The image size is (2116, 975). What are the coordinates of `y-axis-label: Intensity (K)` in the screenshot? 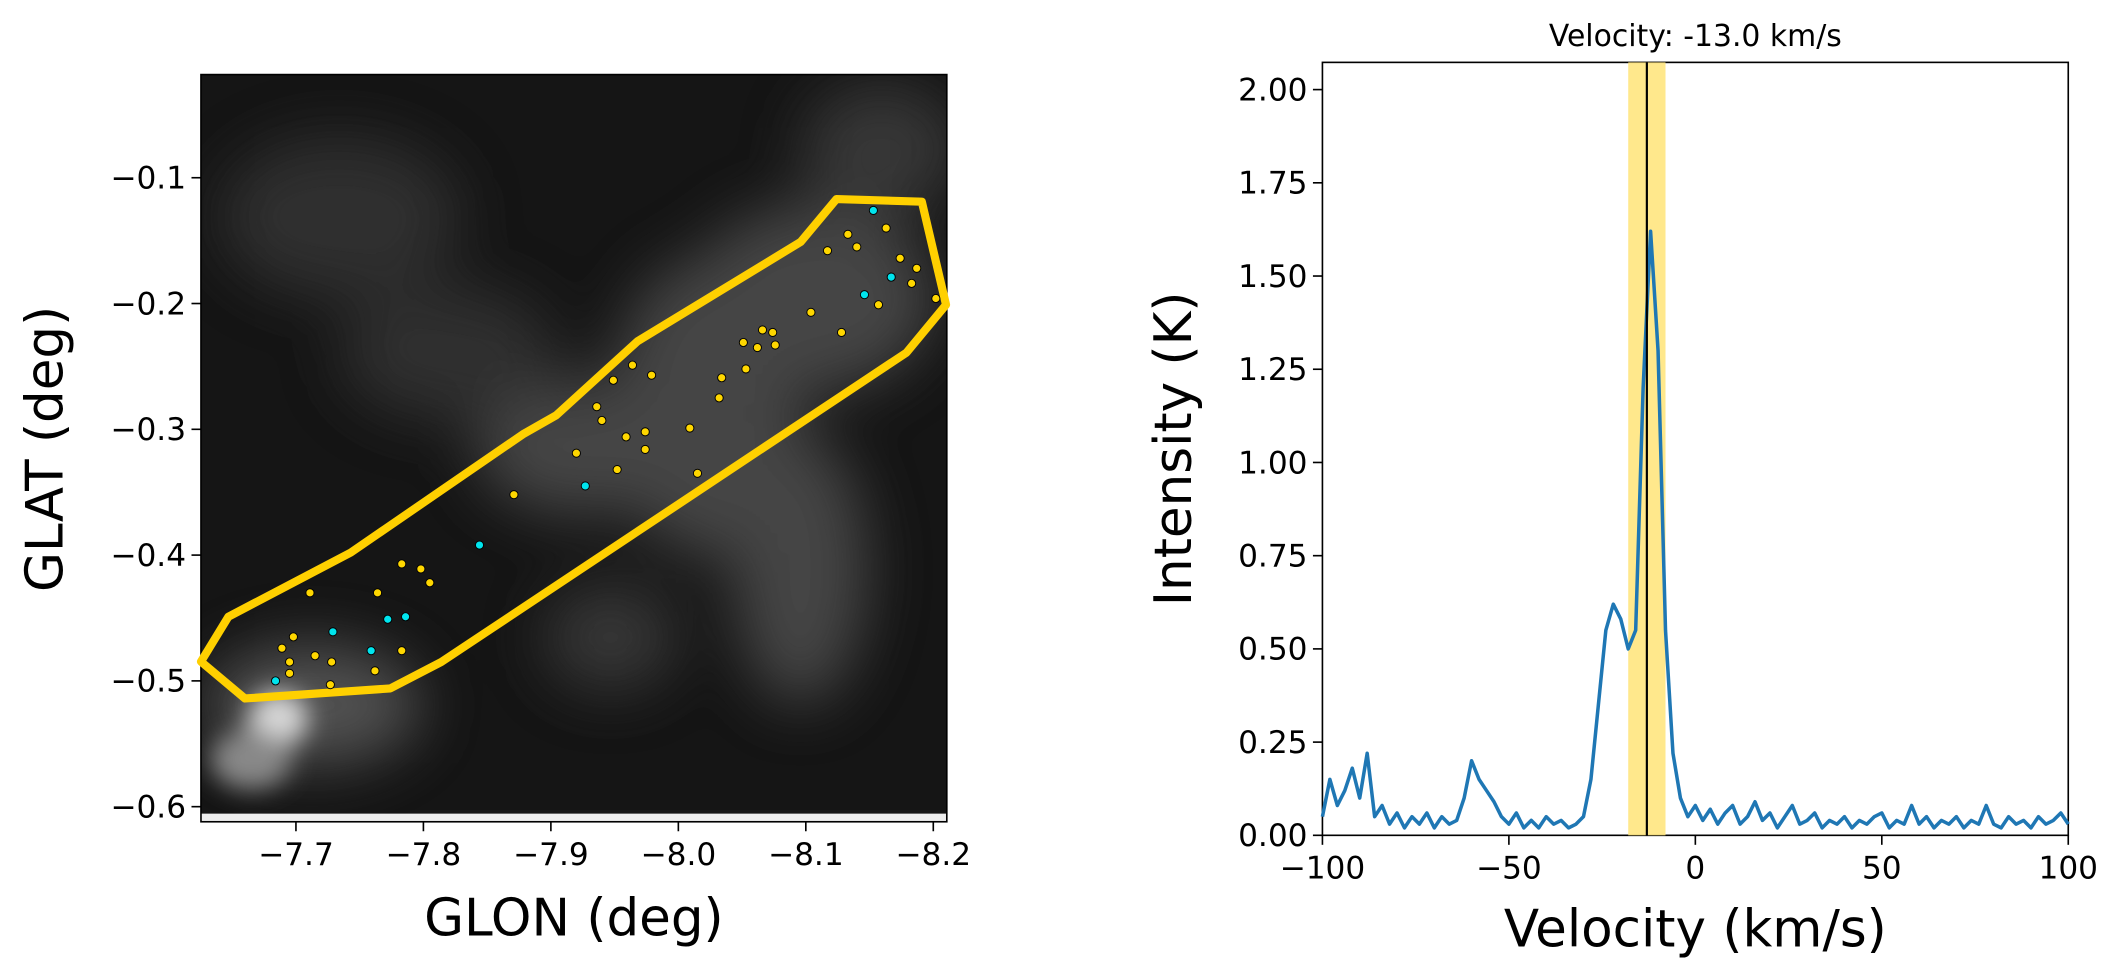 It's located at (1174, 449).